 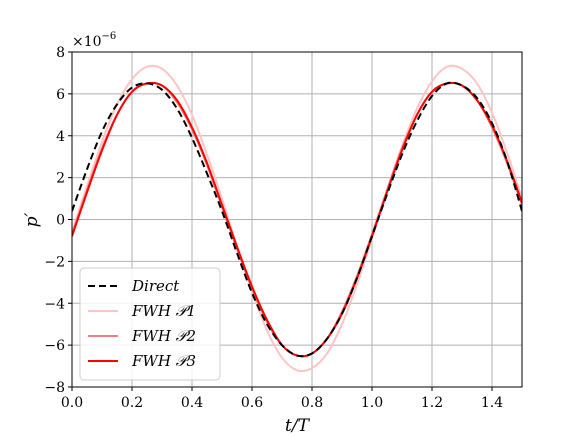 What do you see at coordinates (372, 403) in the screenshot?
I see `x-tick-label: 1.0` at bounding box center [372, 403].